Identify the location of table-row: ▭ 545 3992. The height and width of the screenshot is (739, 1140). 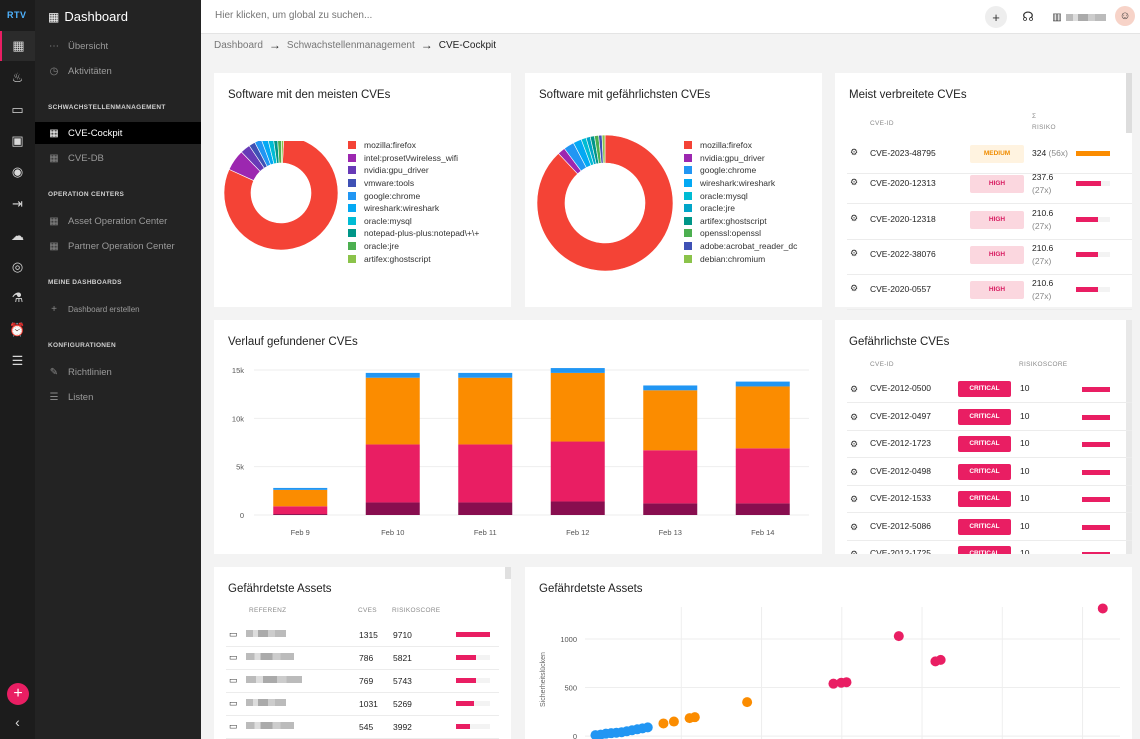
(362, 727).